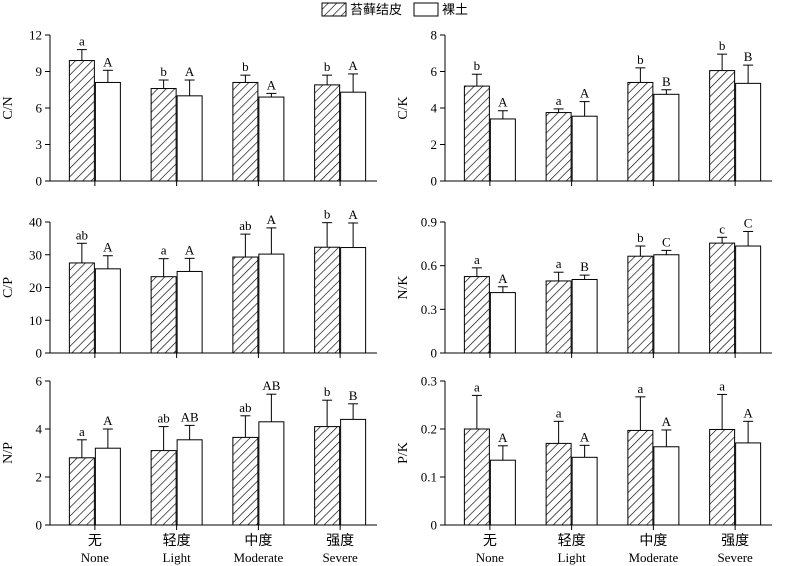 The height and width of the screenshot is (566, 800). I want to click on legend-soil-label: 裸土, so click(455, 9).